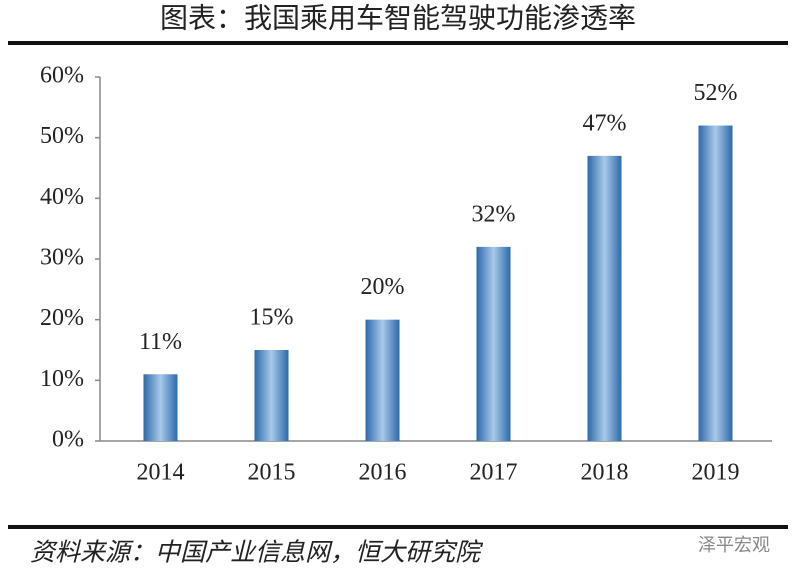  I want to click on value-label: 20%, so click(383, 287).